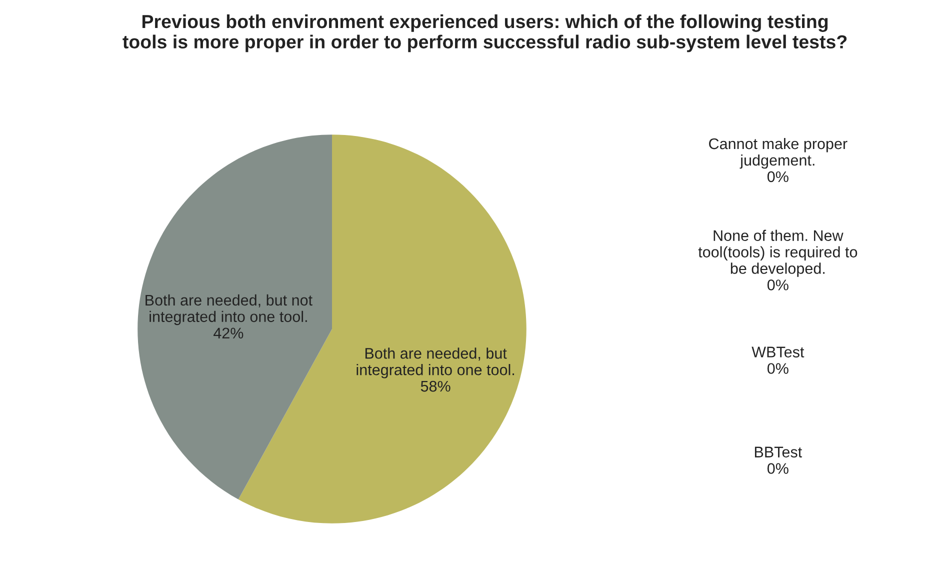 The image size is (951, 577). I want to click on chart-title: Previous both environment experienced users: which of the following testing tools is more proper in order to perform successful radio sub-system level tests?, so click(484, 33).